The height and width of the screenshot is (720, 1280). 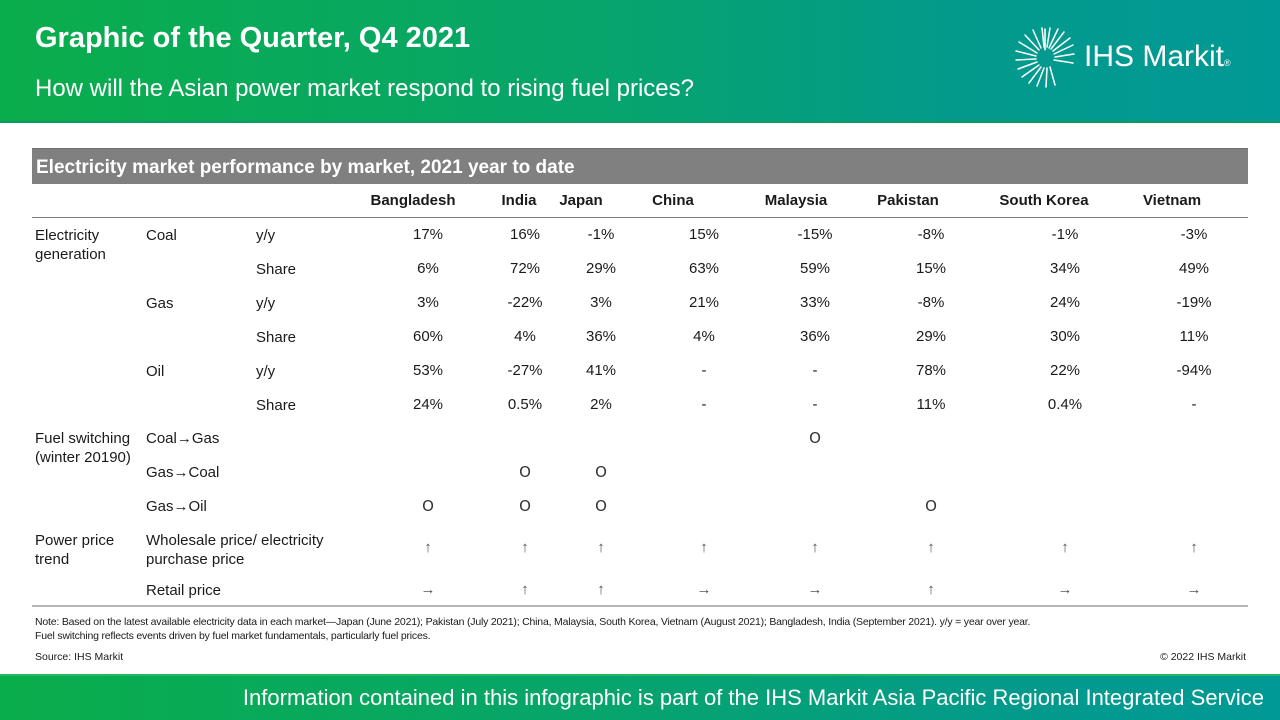 I want to click on coal-yy-cell: 17%, so click(x=428, y=234).